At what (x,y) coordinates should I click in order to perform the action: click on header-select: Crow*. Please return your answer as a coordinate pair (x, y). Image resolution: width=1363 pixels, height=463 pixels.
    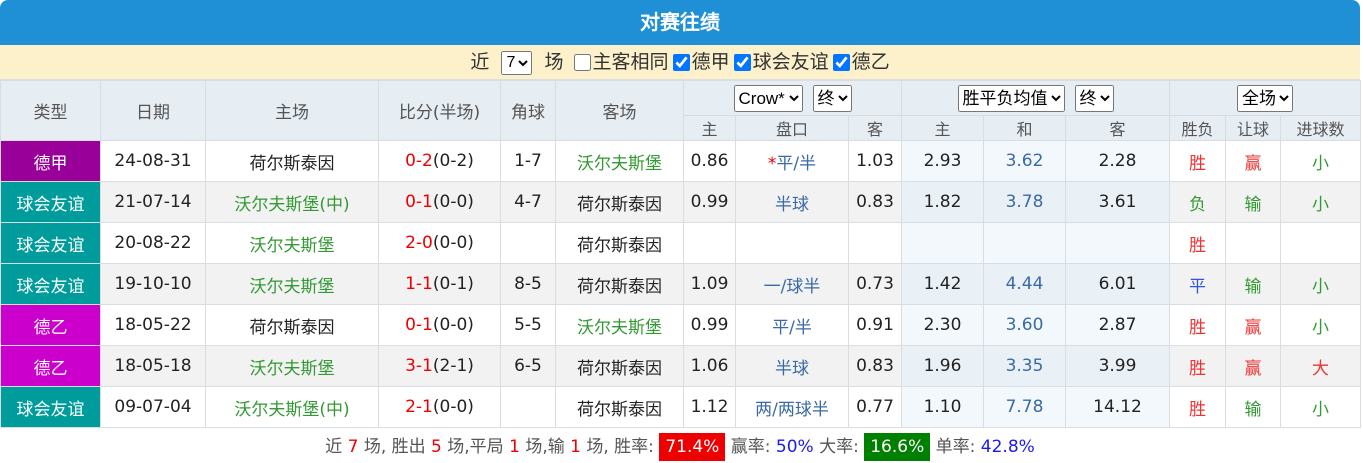
    Looking at the image, I should click on (768, 98).